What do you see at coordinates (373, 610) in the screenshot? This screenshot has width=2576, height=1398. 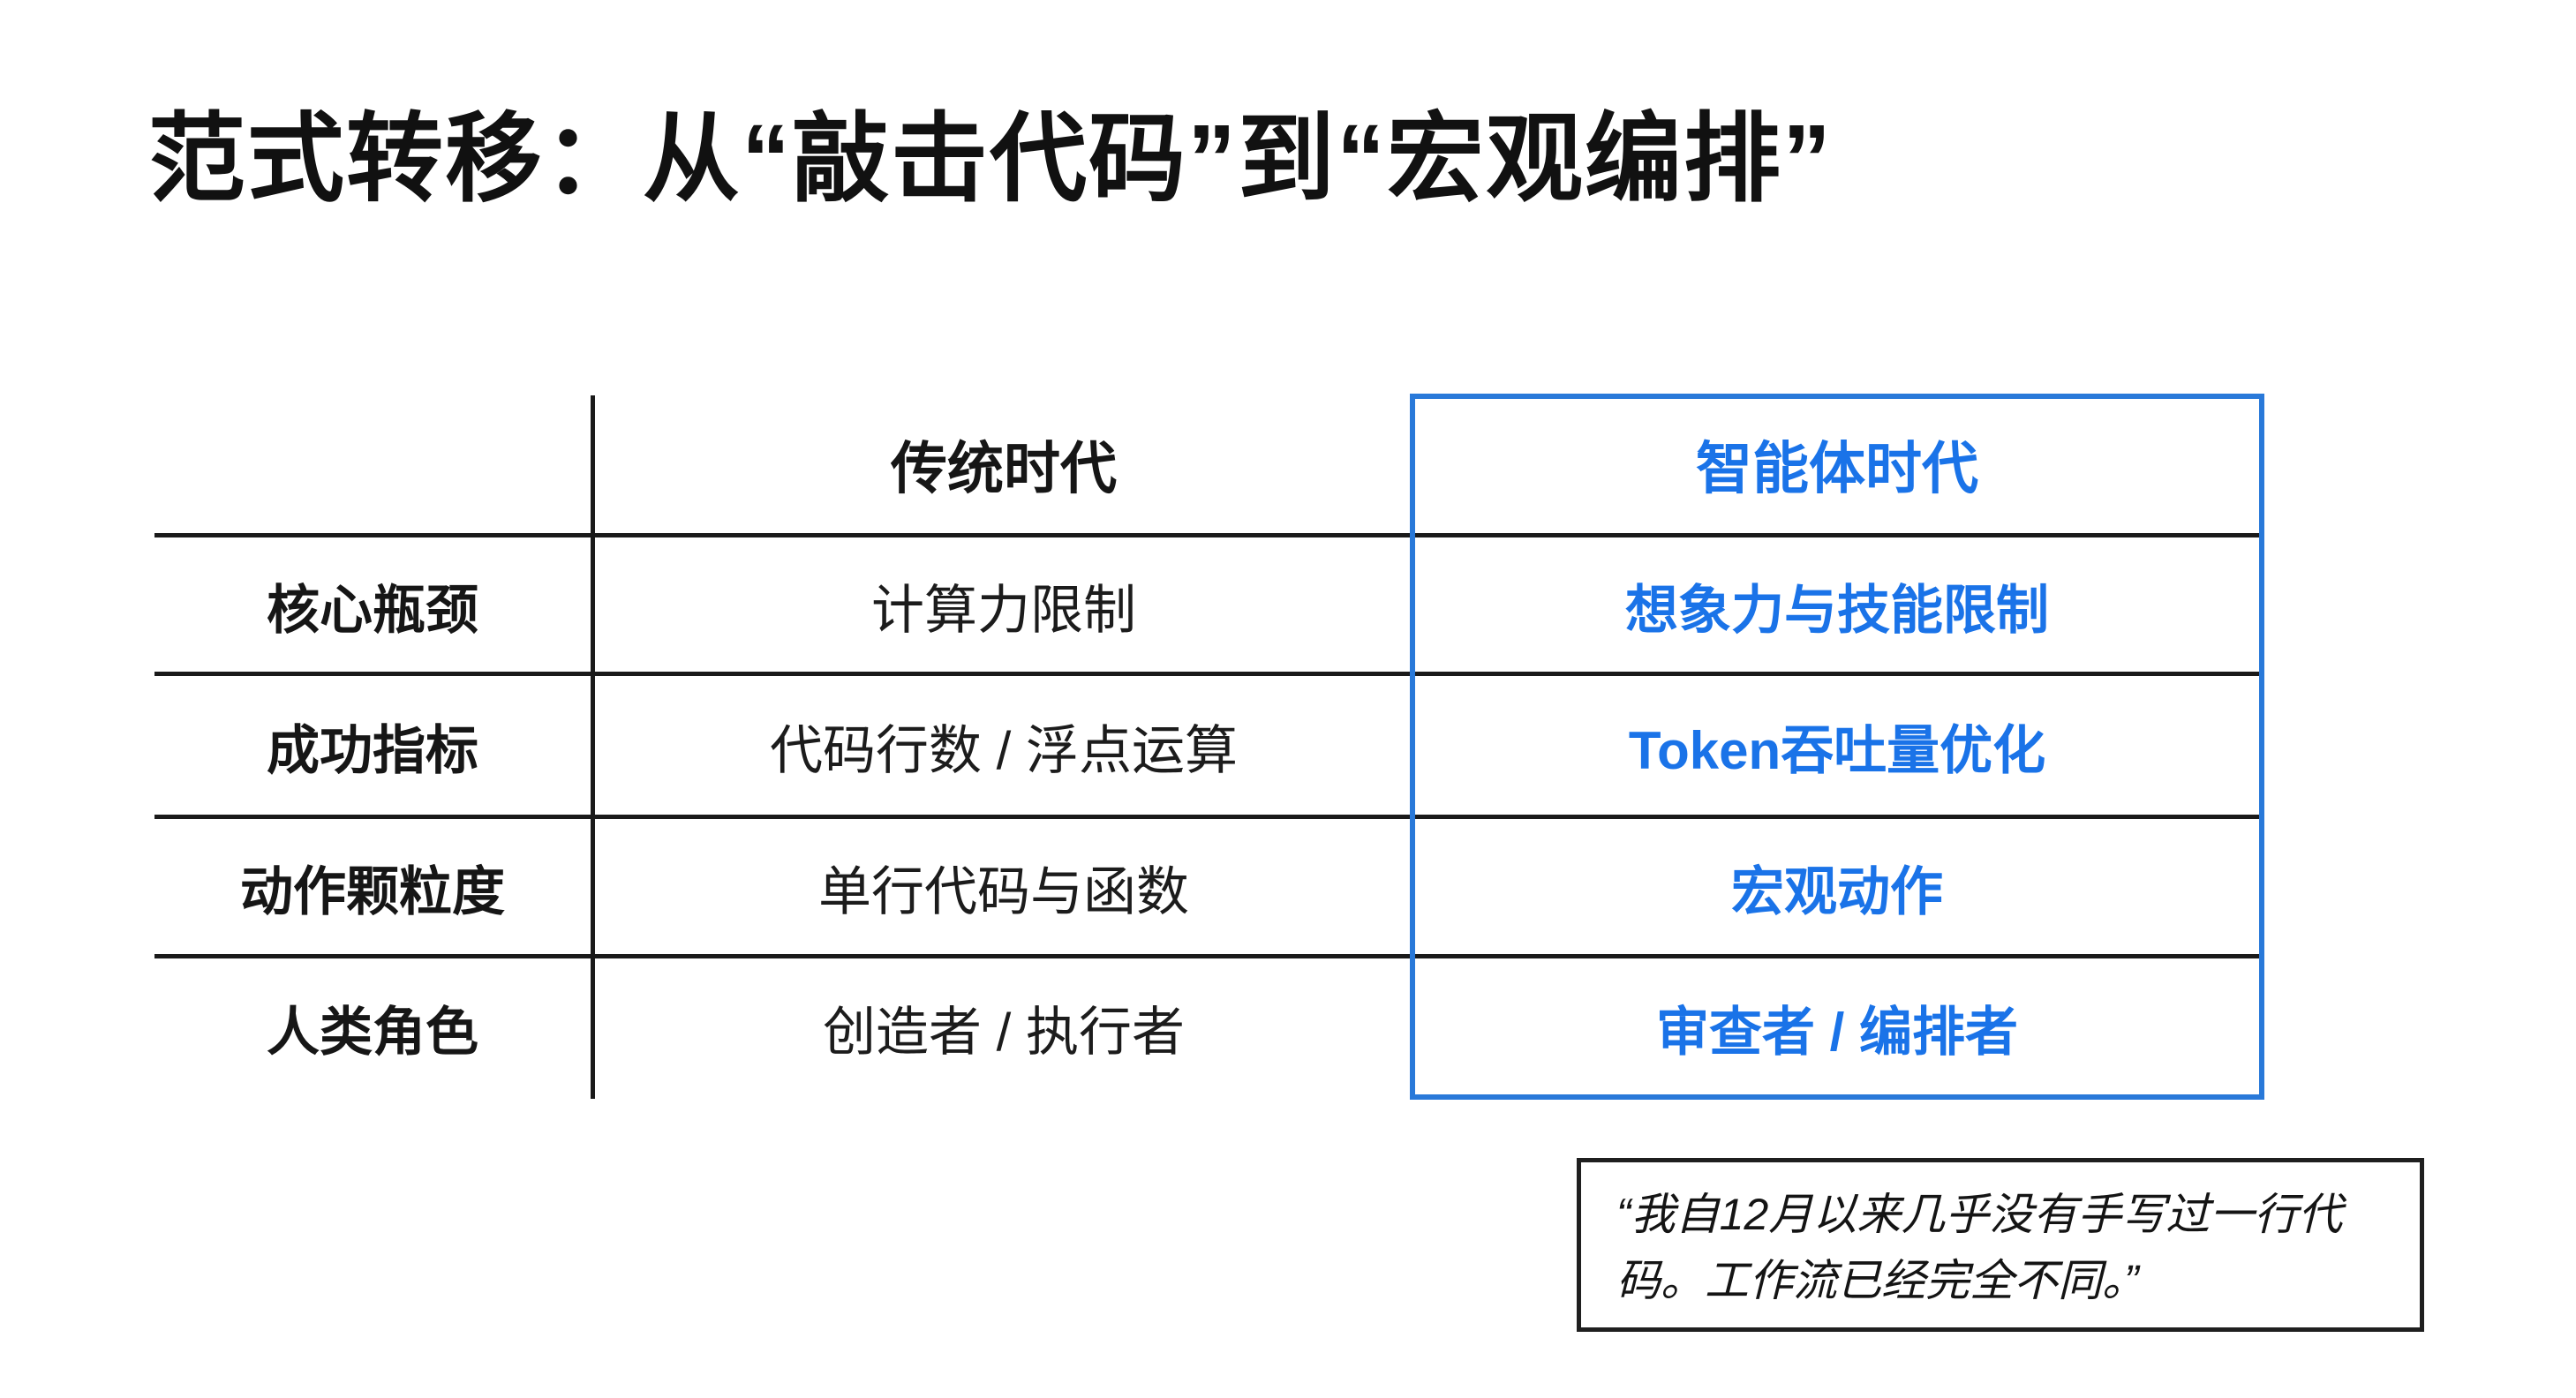 I see `row-label-core-bottleneck: 核心瓶颈` at bounding box center [373, 610].